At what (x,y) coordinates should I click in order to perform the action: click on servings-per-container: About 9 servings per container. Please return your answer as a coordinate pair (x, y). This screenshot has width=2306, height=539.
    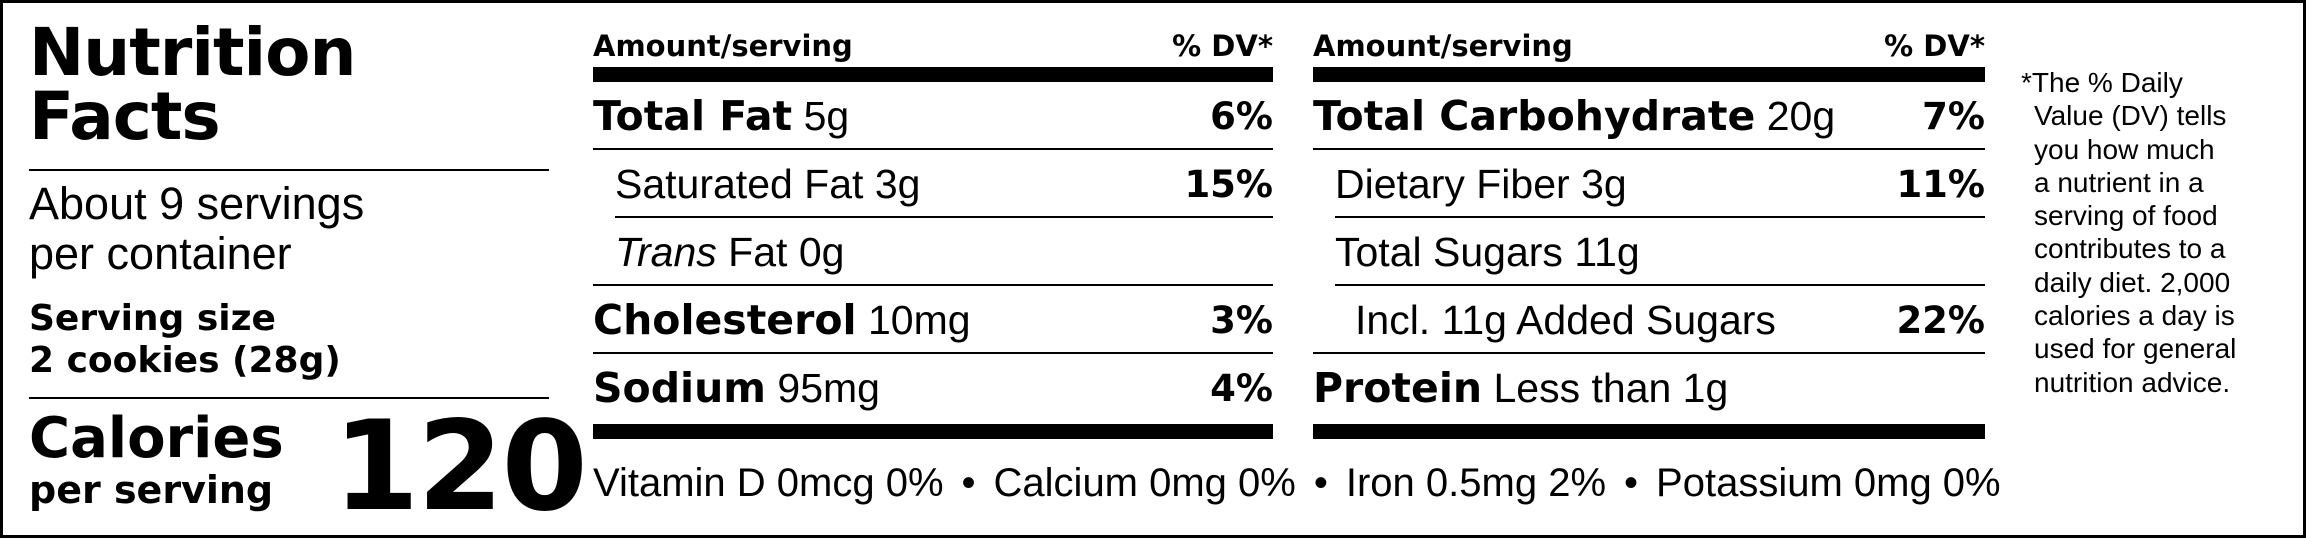
    Looking at the image, I should click on (196, 229).